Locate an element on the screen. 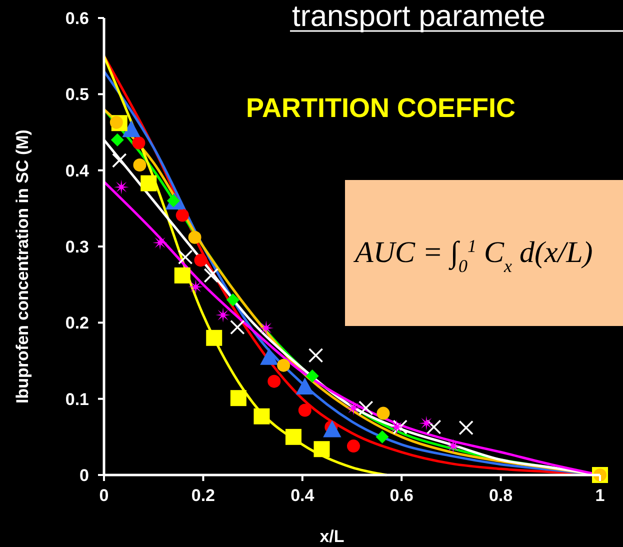  annotation: AUC = ∫$_{0}$$^{1}$ C$_{x}$ d(x/L) is located at coordinates (473, 256).